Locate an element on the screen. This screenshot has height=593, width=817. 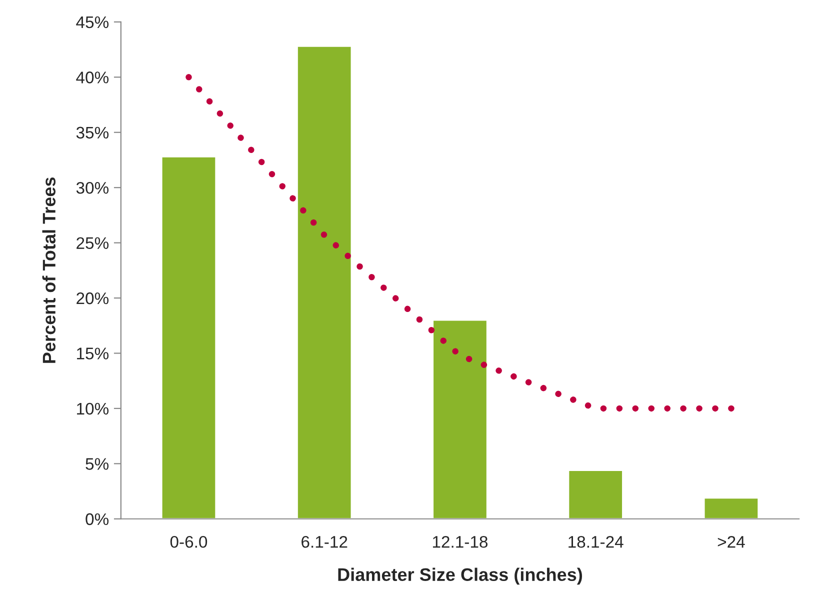
x-tick-label: 12.1-18 is located at coordinates (460, 542).